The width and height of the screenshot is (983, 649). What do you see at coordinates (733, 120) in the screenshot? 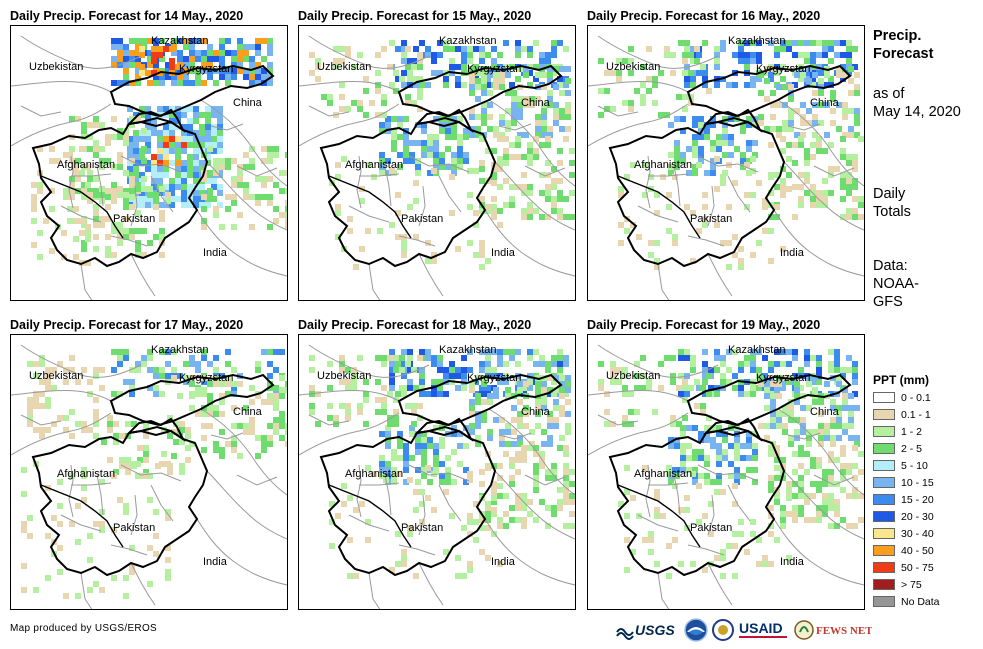
I see `country-boundary` at bounding box center [733, 120].